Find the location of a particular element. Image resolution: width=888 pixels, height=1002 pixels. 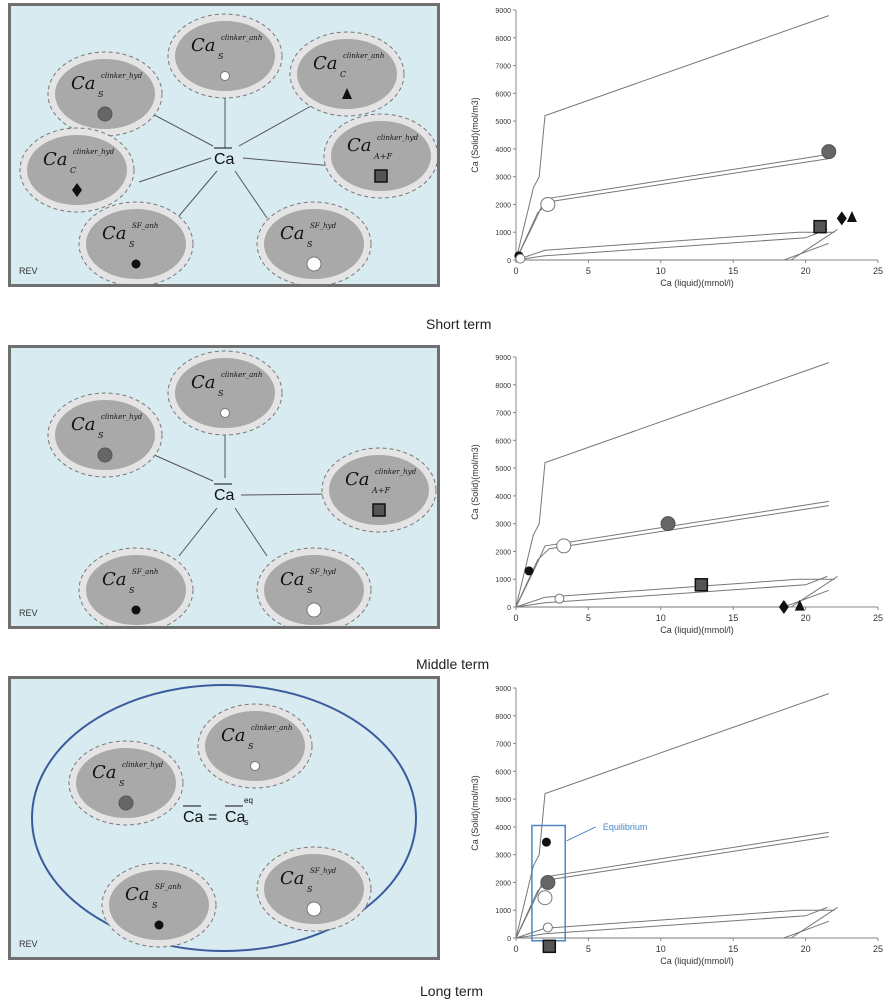

svg-text: eq is located at coordinates (248, 800).